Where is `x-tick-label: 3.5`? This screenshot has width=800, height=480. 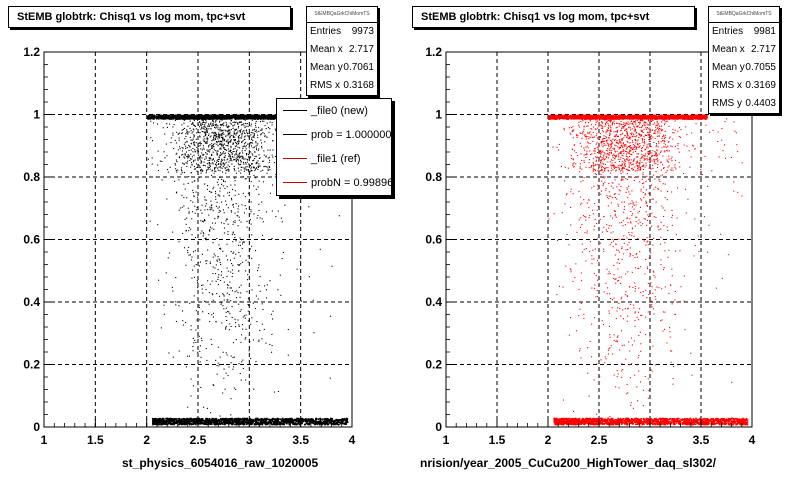
x-tick-label: 3.5 is located at coordinates (300, 440).